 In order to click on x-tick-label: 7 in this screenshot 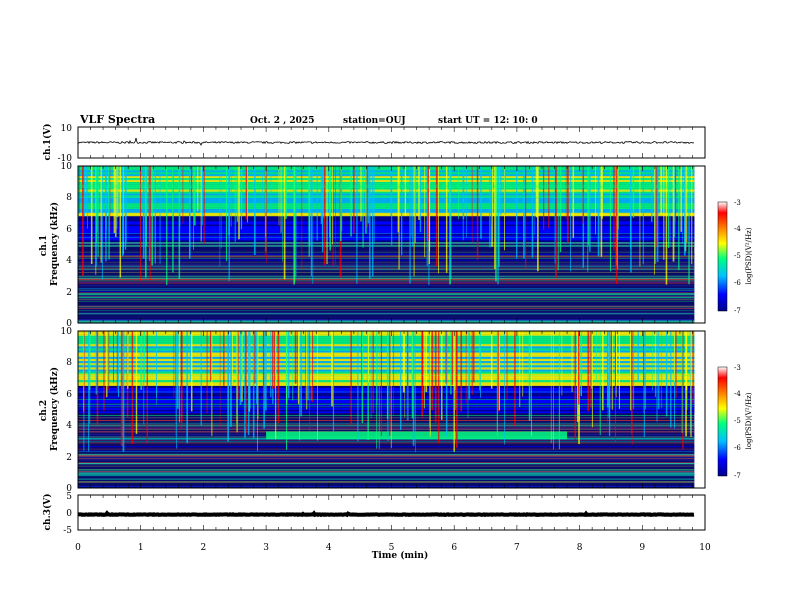, I will do `click(517, 548)`.